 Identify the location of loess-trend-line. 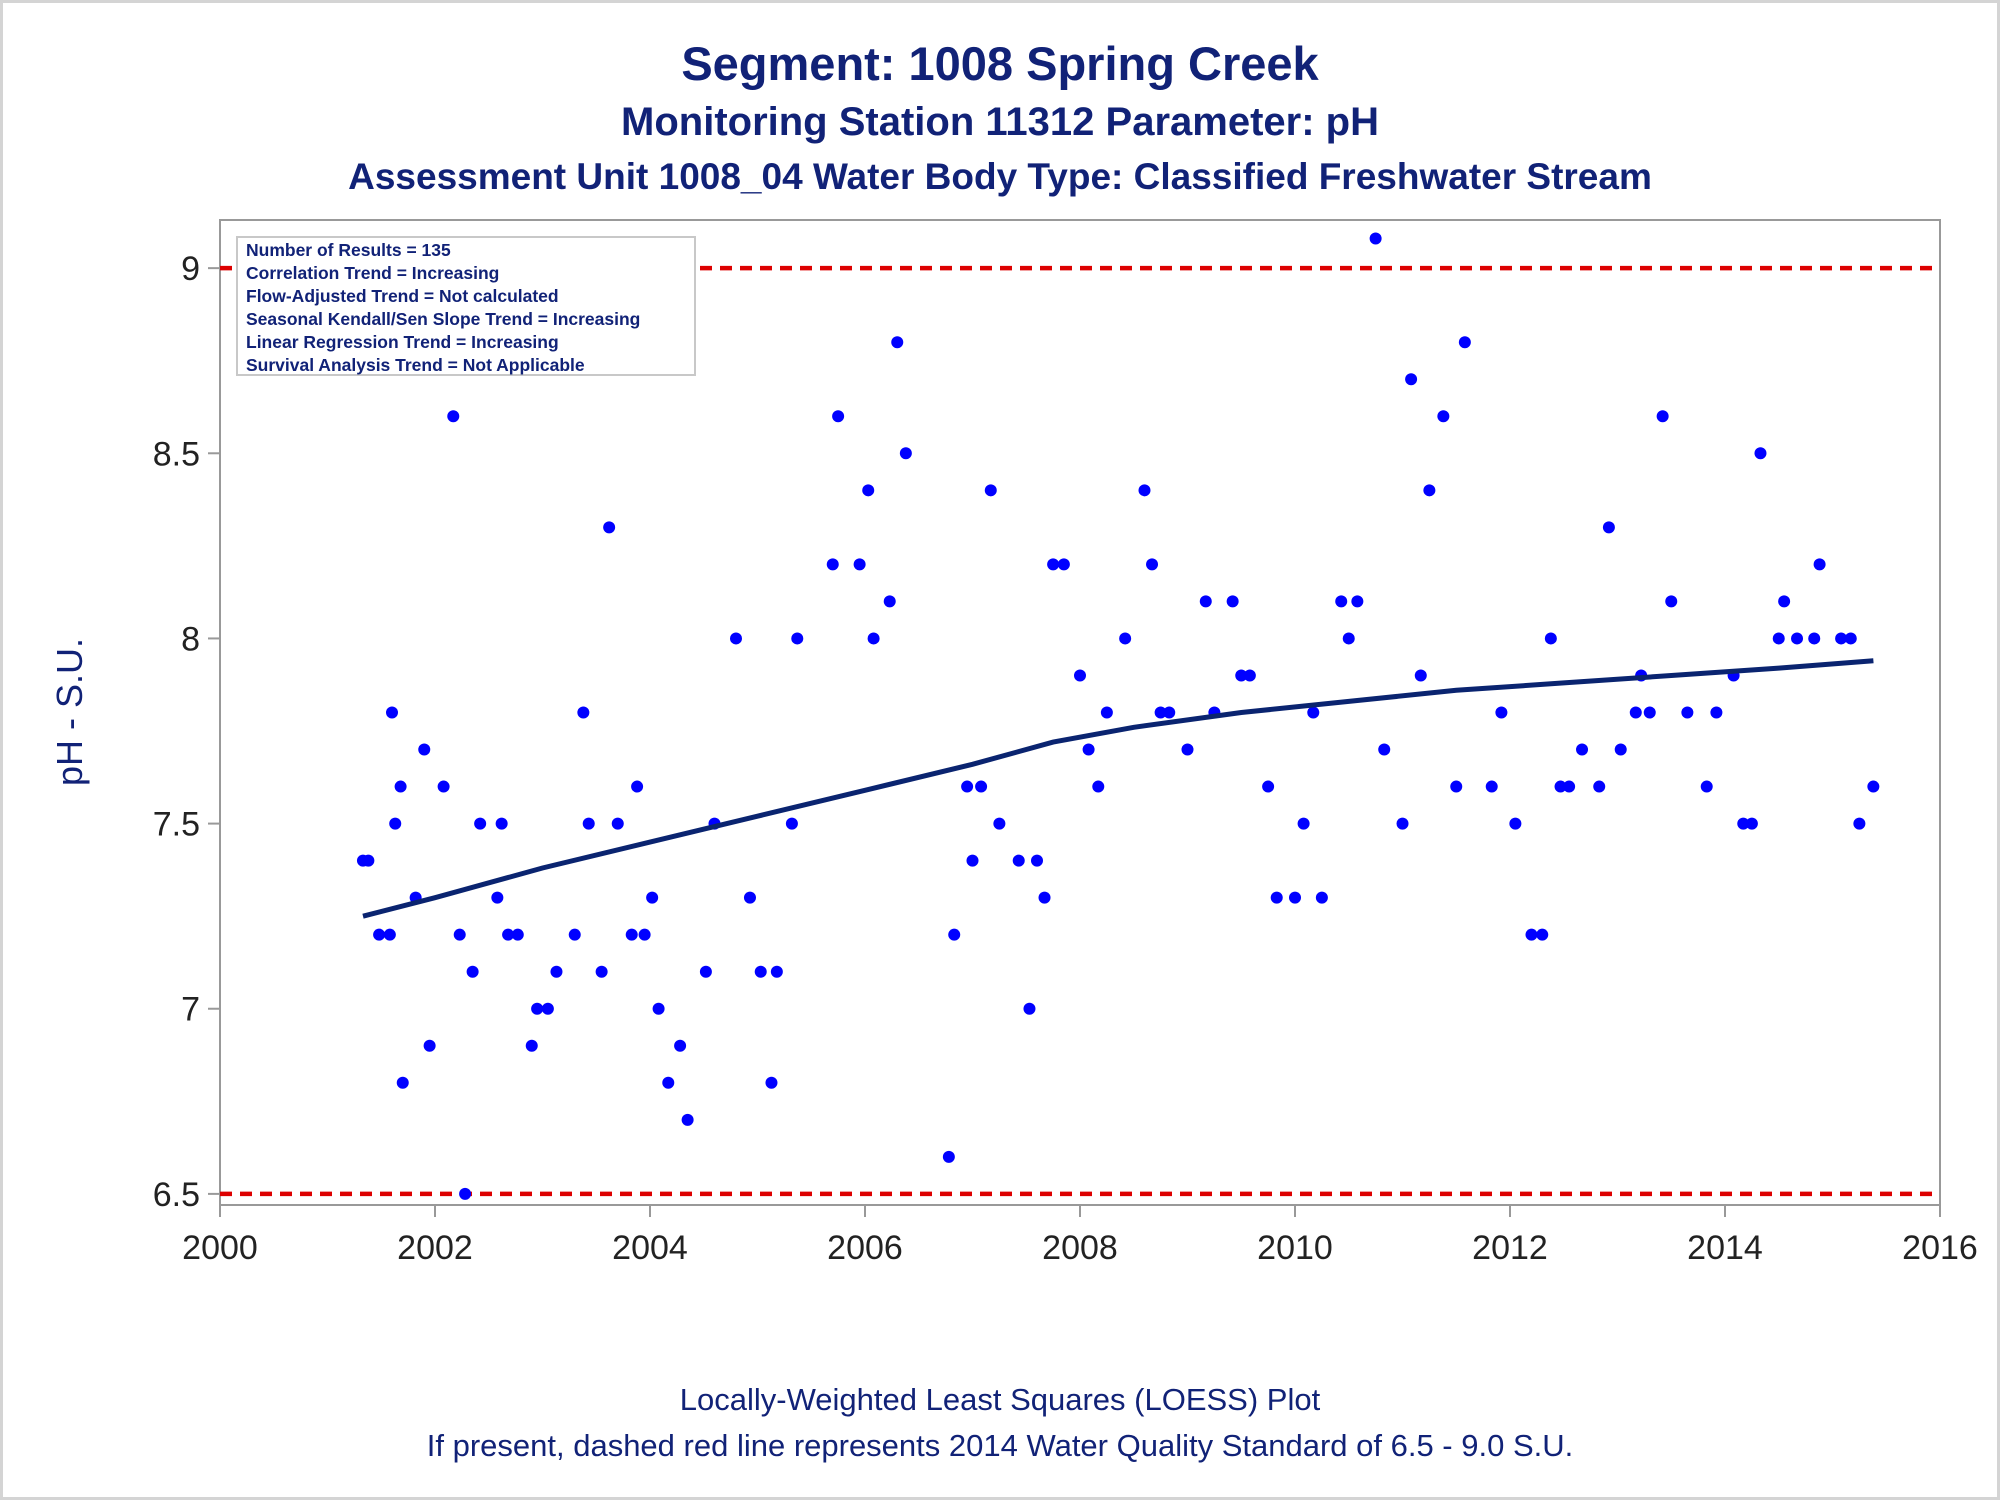
(1118, 788).